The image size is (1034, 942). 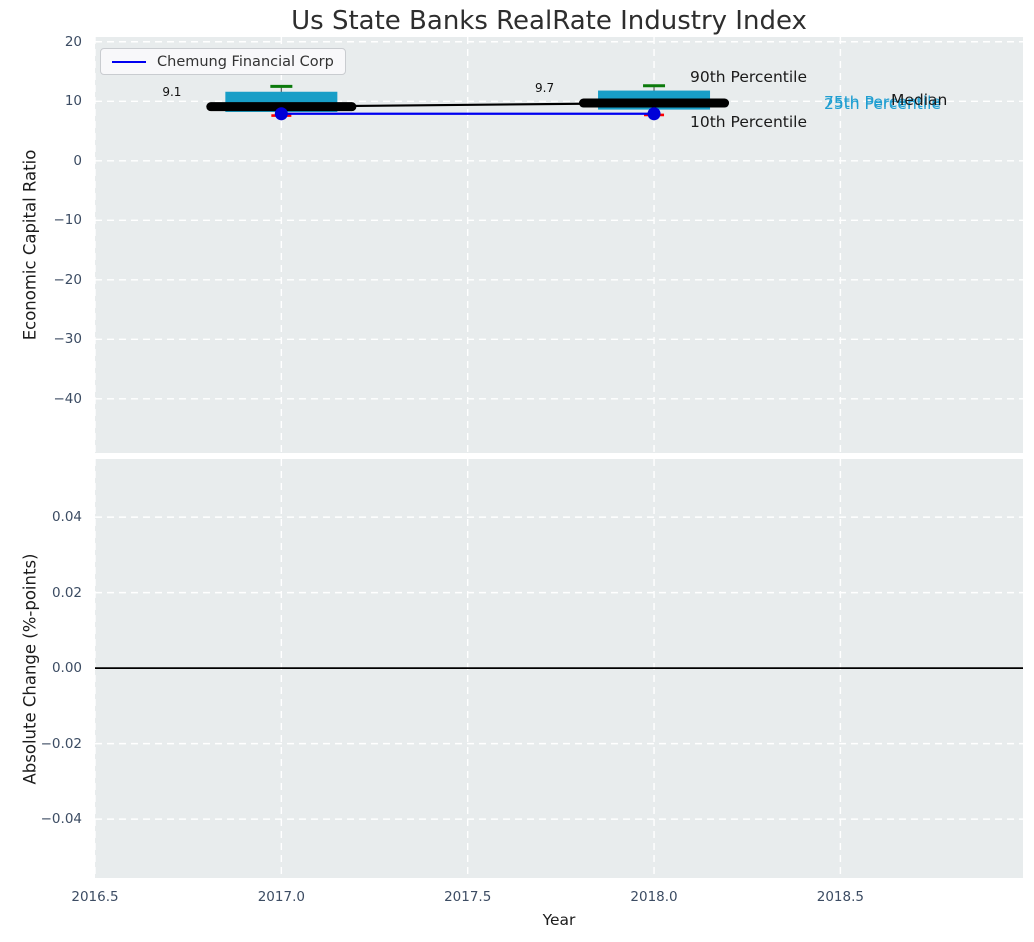 I want to click on y-tick-label: −30, so click(x=68, y=339).